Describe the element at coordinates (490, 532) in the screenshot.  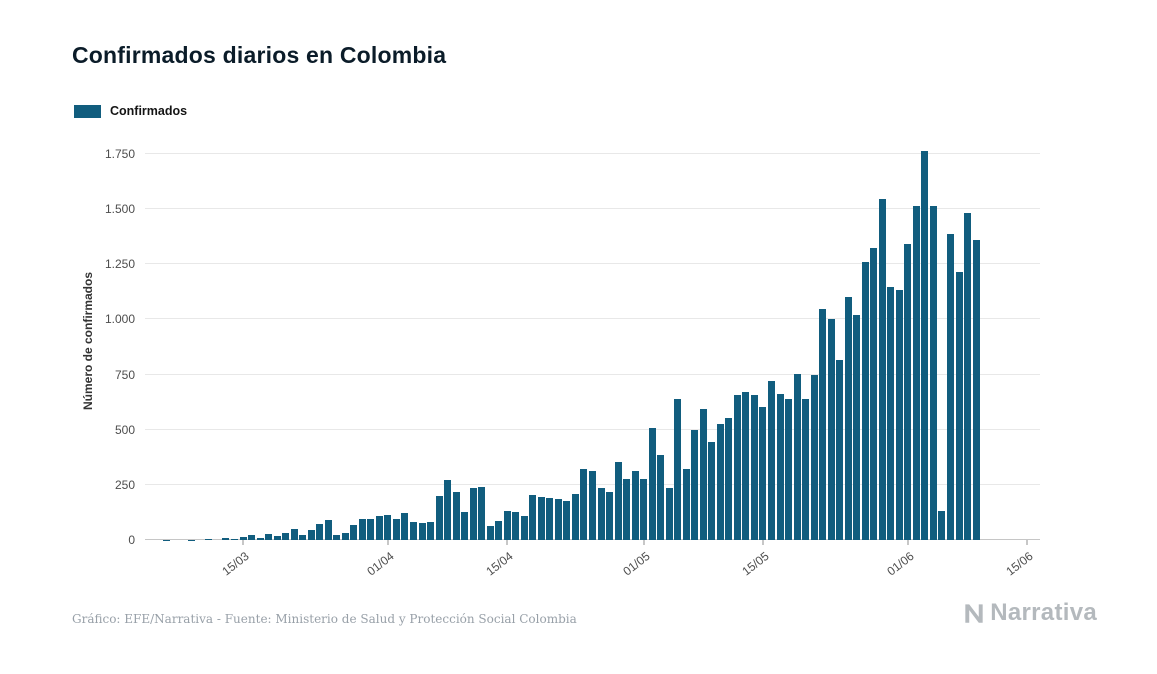
I see `bar-13/04` at that location.